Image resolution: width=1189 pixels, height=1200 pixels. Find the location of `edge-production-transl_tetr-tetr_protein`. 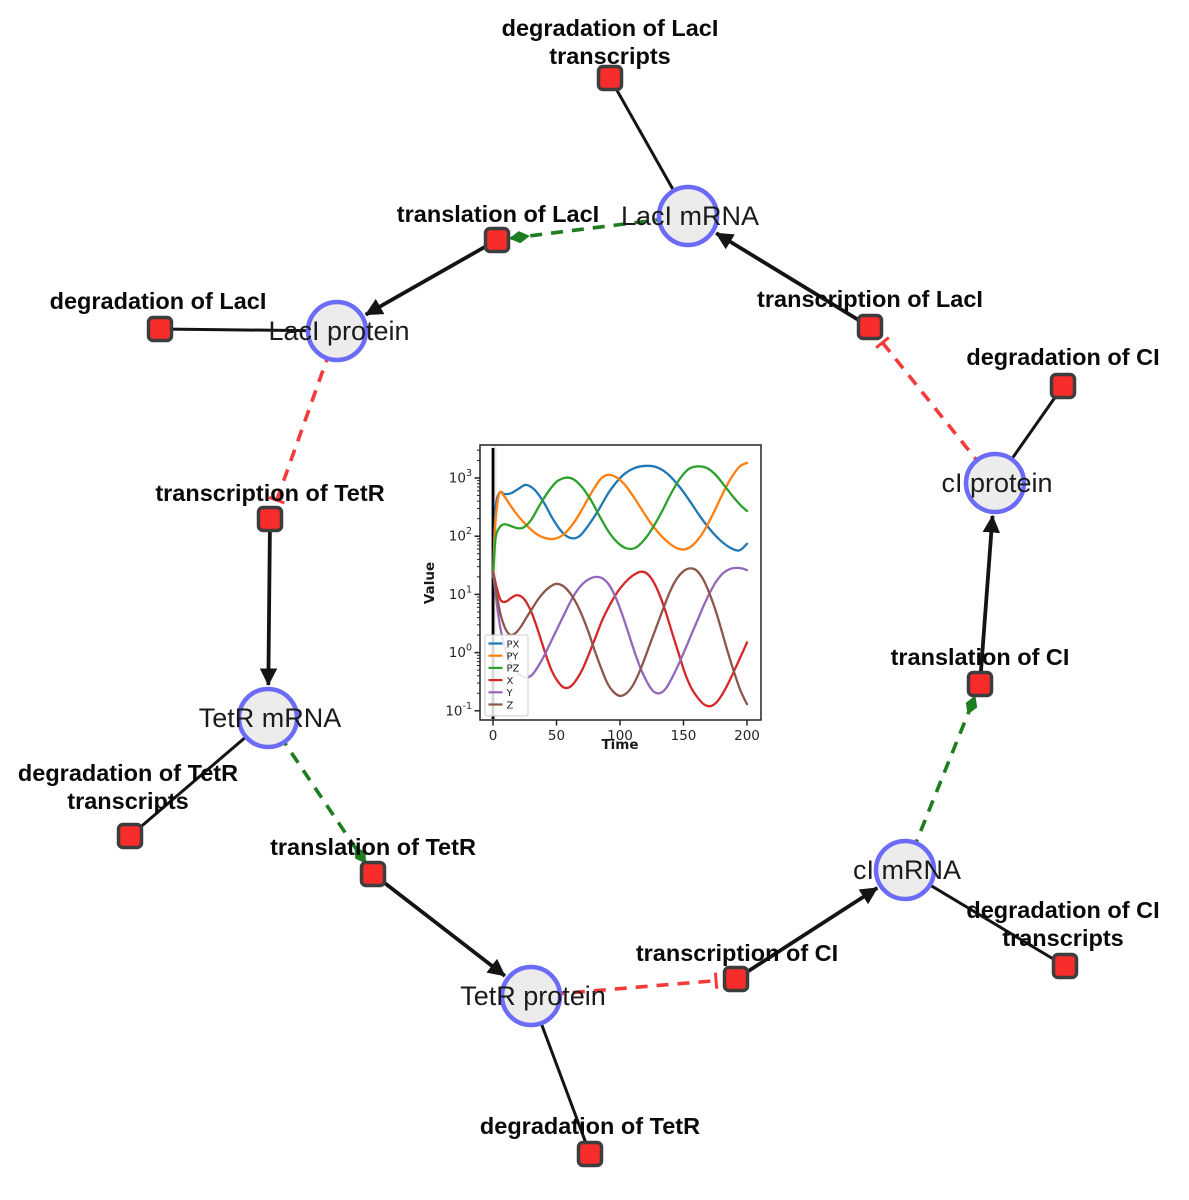

edge-production-transl_tetr-tetr_protein is located at coordinates (439, 925).